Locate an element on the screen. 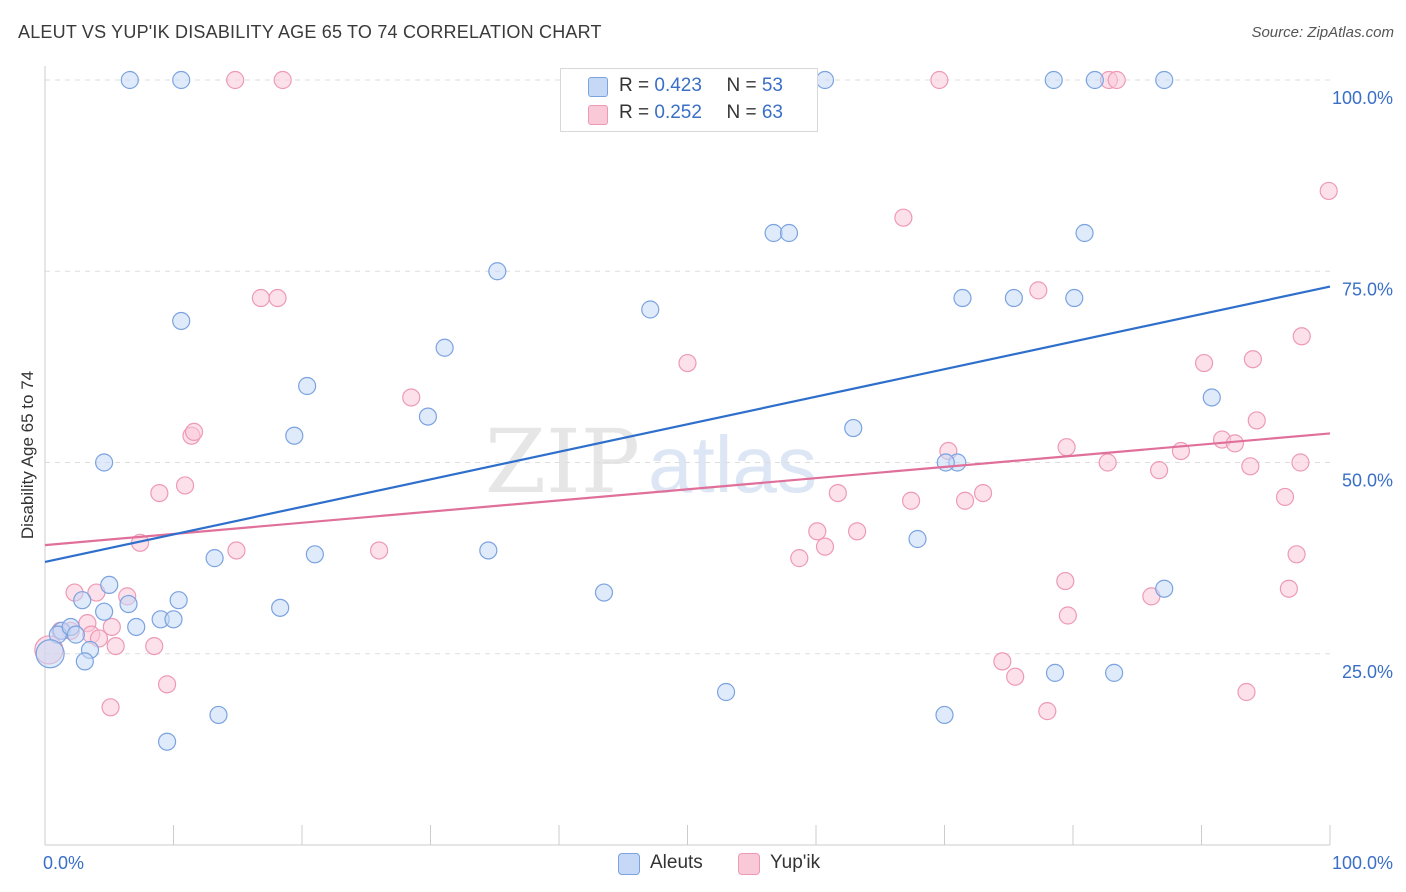 The height and width of the screenshot is (892, 1406). watermark: ZIP atlas is located at coordinates (651, 461).